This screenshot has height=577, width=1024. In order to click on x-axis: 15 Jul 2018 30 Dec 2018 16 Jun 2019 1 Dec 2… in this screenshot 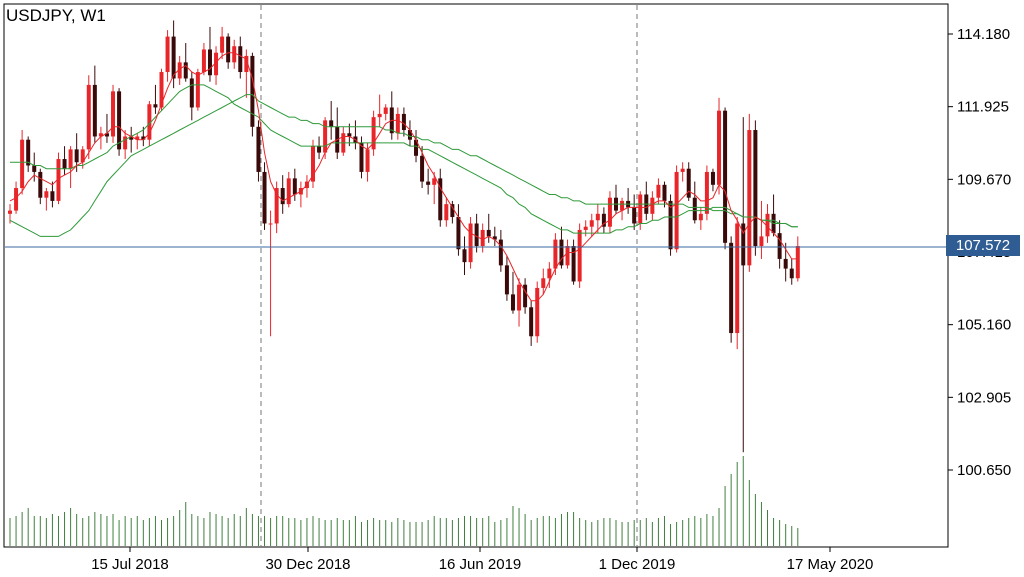, I will do `click(482, 560)`.